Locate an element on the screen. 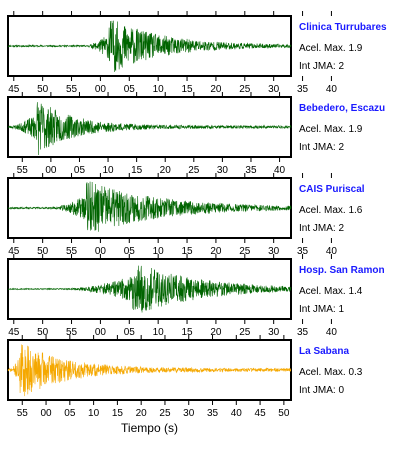 The width and height of the screenshot is (410, 460). x-axis-title: Tiempo (s) is located at coordinates (149, 428).